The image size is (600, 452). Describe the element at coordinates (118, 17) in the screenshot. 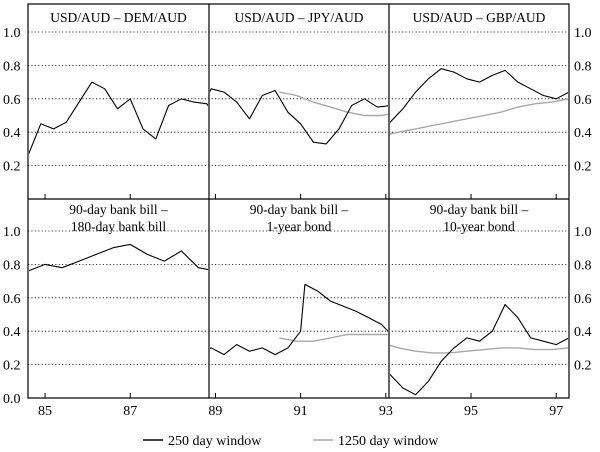

I see `panel-title: USD/AUD – DEM/AUD` at that location.